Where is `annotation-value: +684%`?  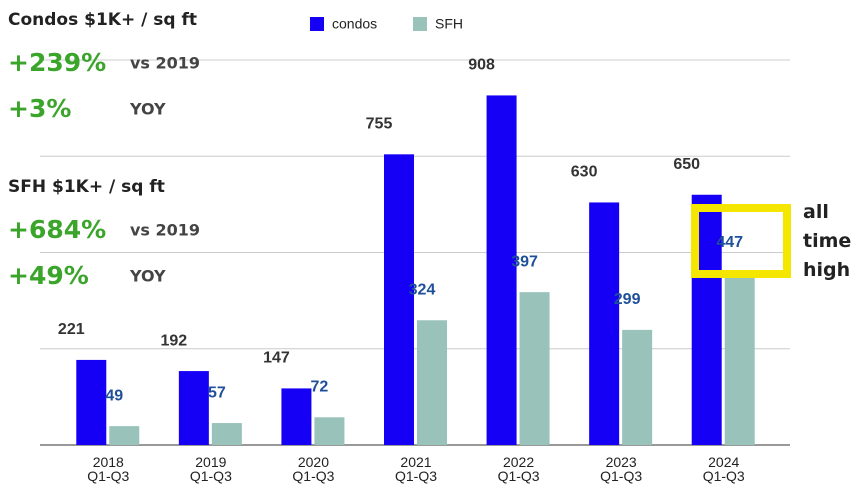
annotation-value: +684% is located at coordinates (57, 229).